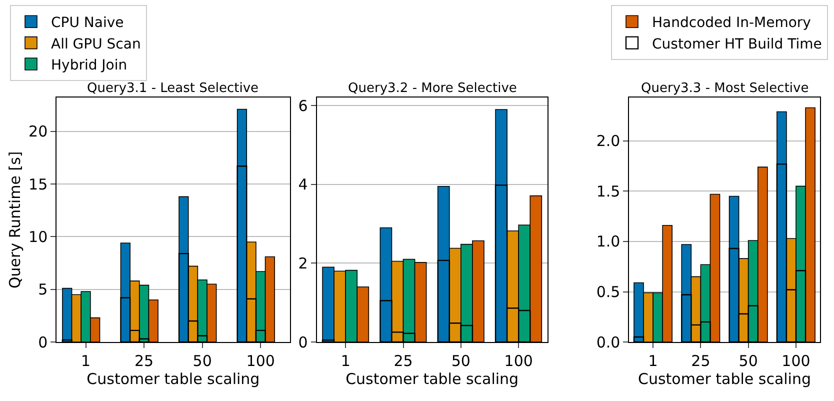 This screenshot has height=401, width=834. Describe the element at coordinates (43, 289) in the screenshot. I see `y-tick-label: 5` at that location.